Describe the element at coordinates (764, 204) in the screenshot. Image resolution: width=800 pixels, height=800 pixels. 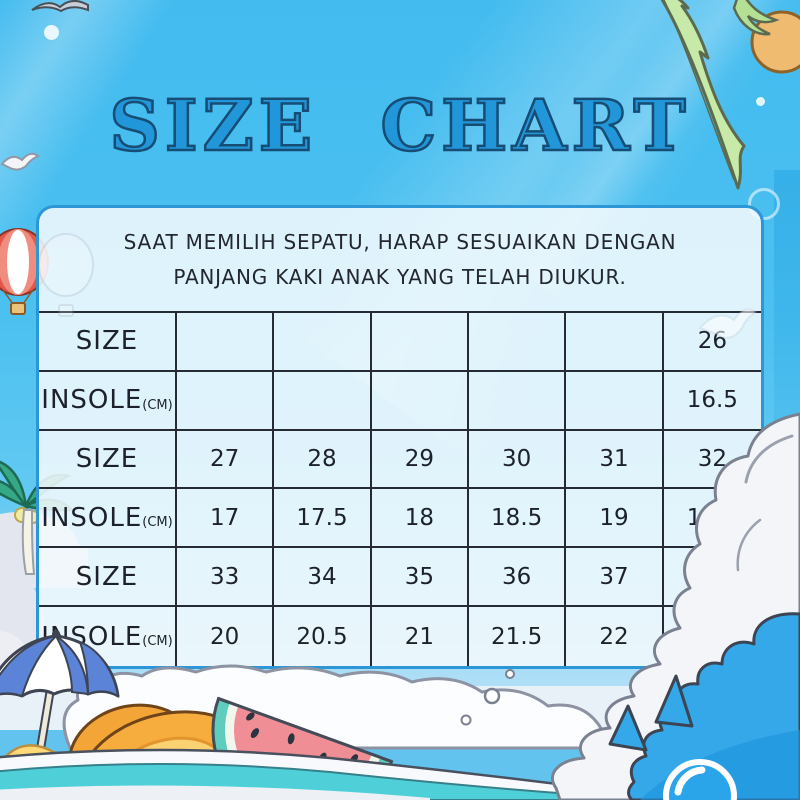
I see `bubble-ring` at that location.